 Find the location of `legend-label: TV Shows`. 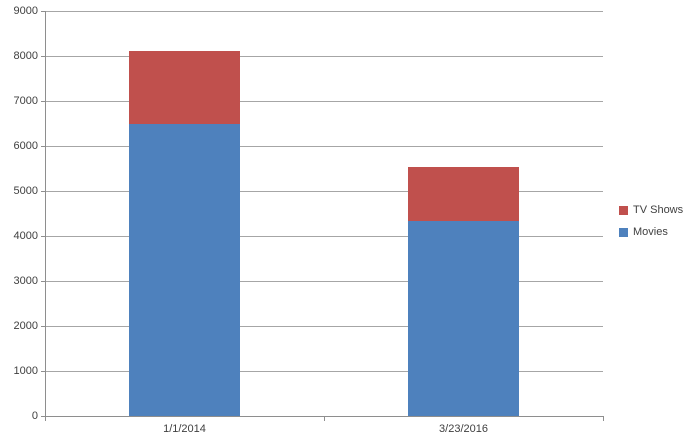

legend-label: TV Shows is located at coordinates (658, 210).